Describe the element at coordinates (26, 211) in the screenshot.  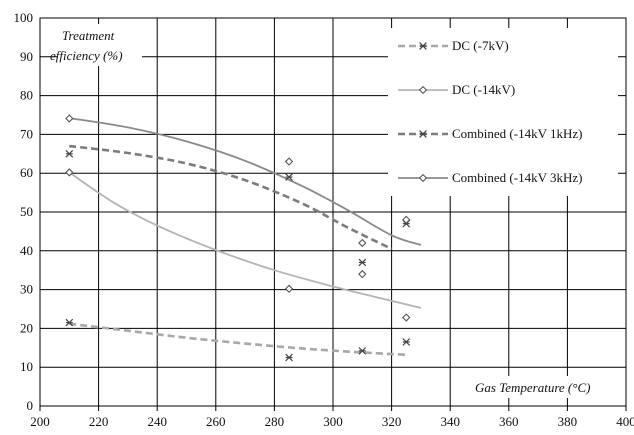
I see `y-tick-label: 50` at that location.